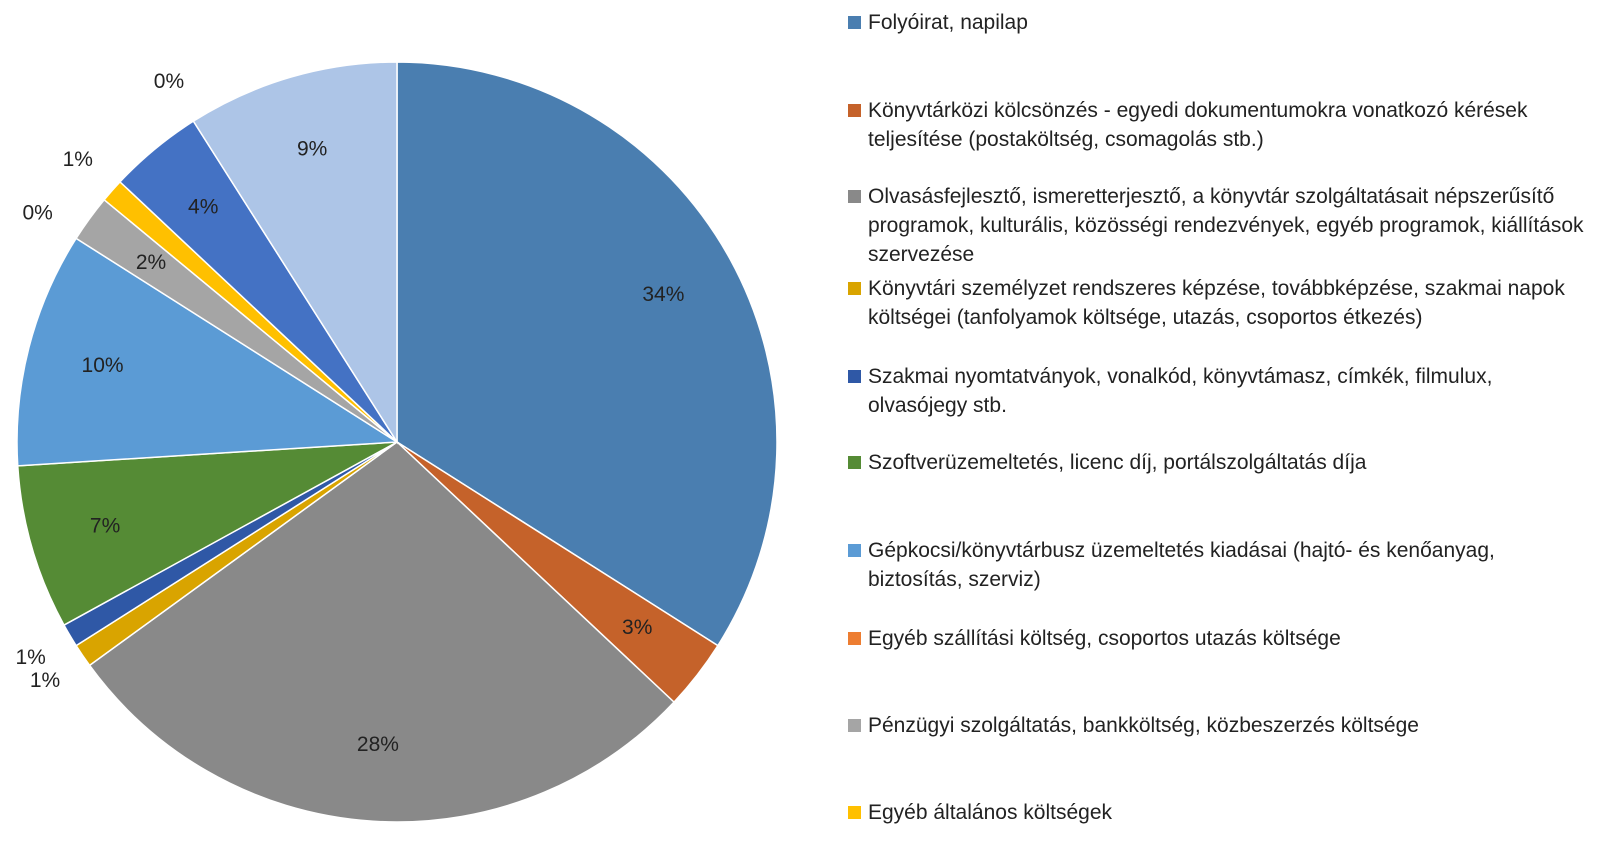 This screenshot has height=847, width=1608. What do you see at coordinates (312, 149) in the screenshot?
I see `data-label: 9%` at bounding box center [312, 149].